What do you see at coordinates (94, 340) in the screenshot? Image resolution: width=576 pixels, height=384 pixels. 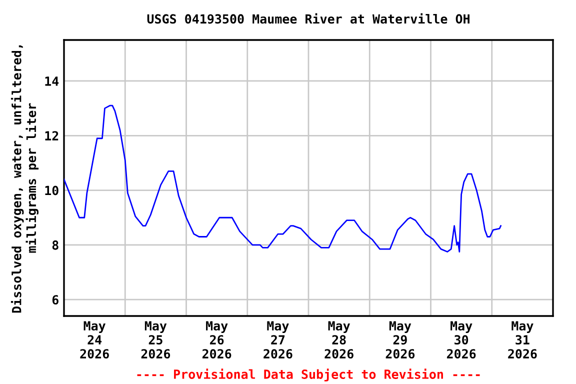 I see `x-tick-label: May 24 2026` at bounding box center [94, 340].